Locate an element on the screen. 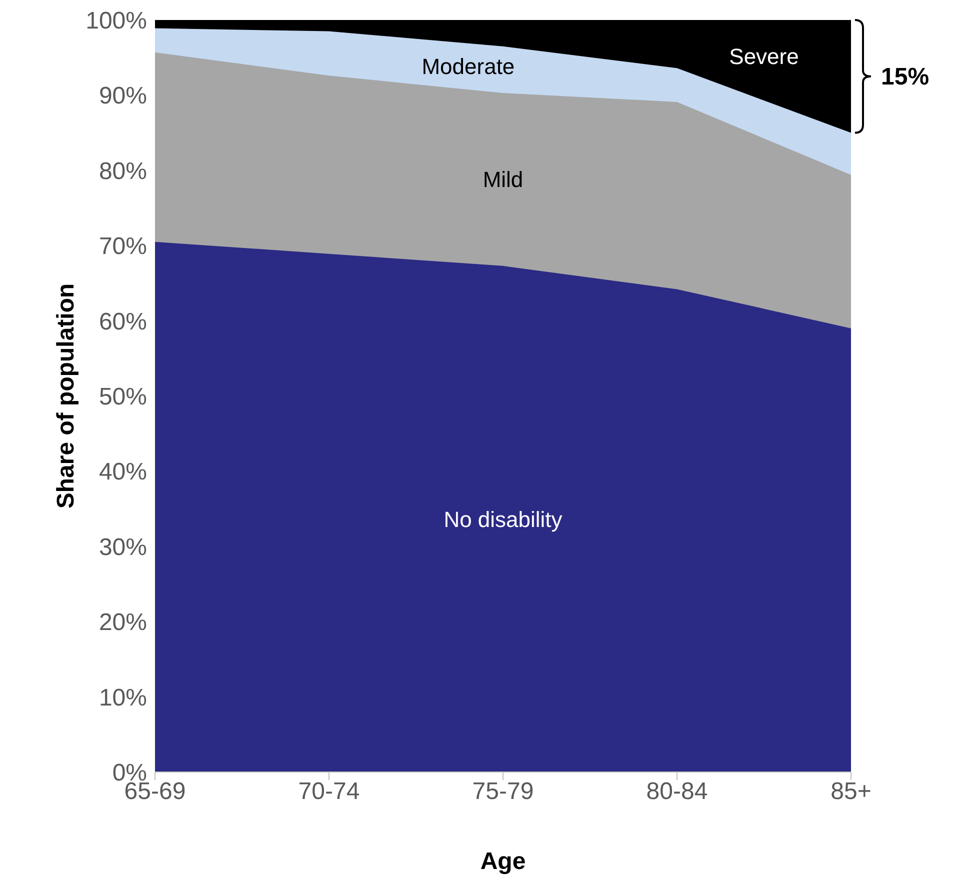  series-label: Severe is located at coordinates (764, 57).